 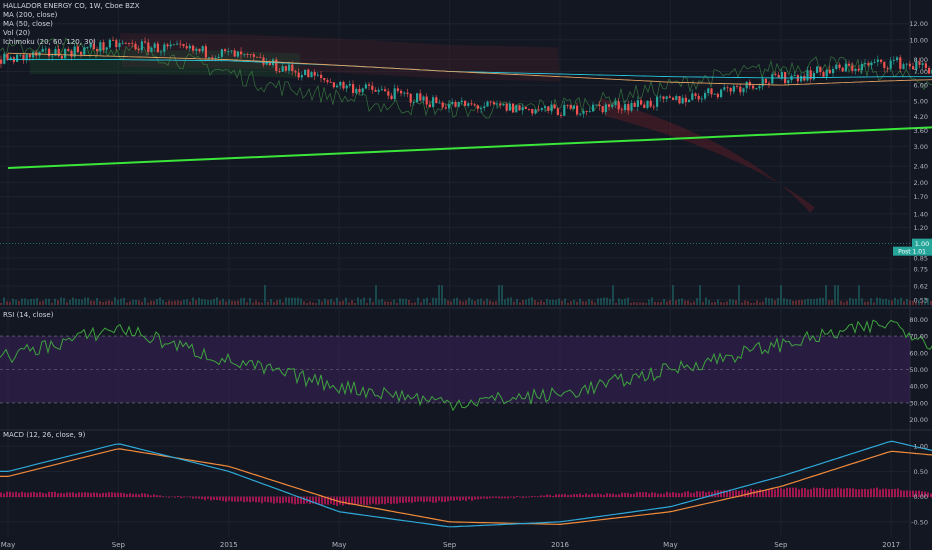 What do you see at coordinates (49, 42) in the screenshot?
I see `legend-ichimoku: Ichimoku (20, 60, 120, 30)` at bounding box center [49, 42].